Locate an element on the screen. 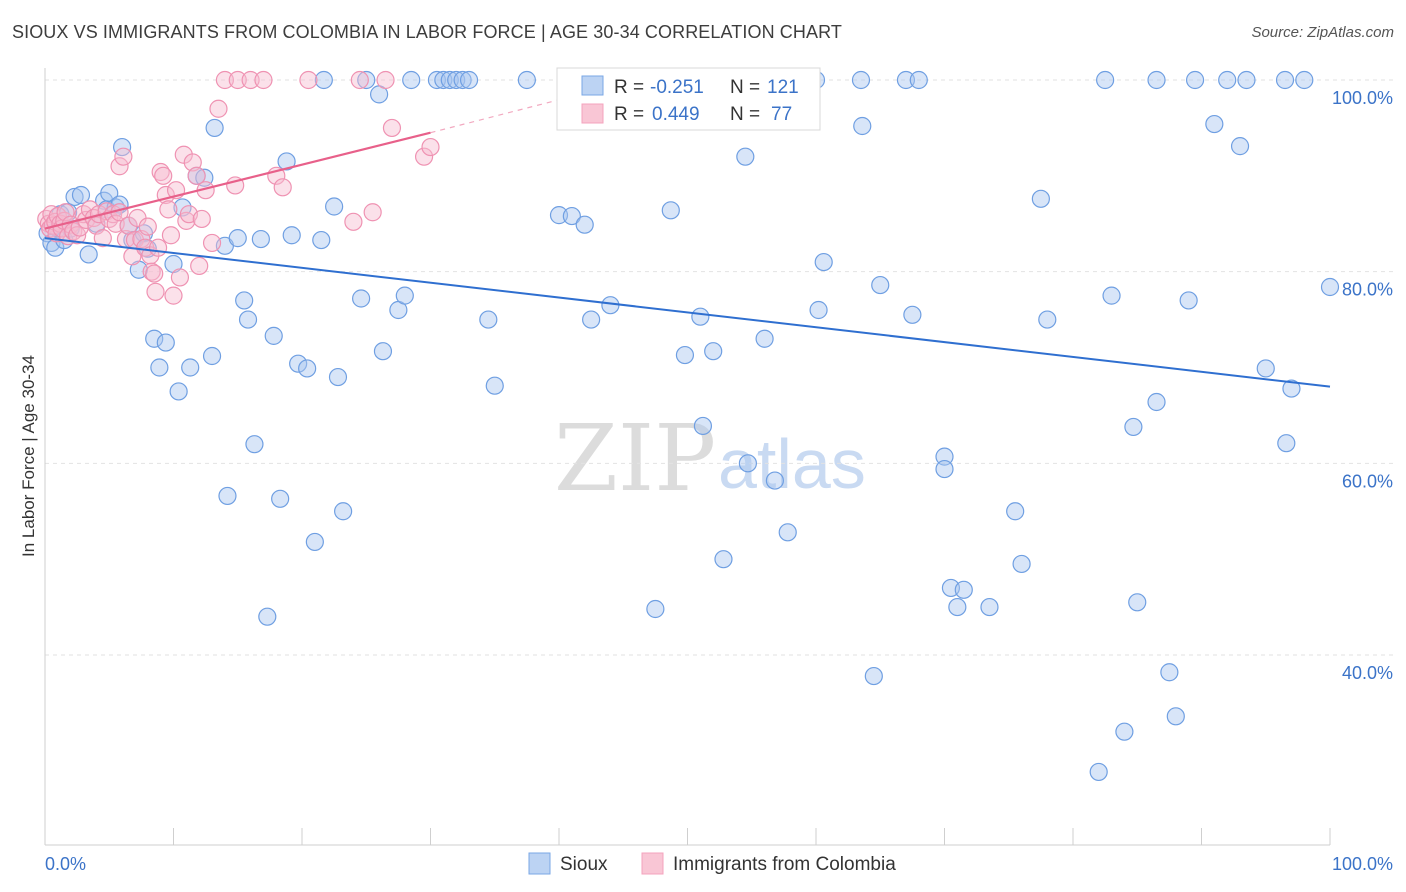 Image resolution: width=1406 pixels, height=892 pixels. bottom-legend-sioux: Sioux is located at coordinates (584, 864).